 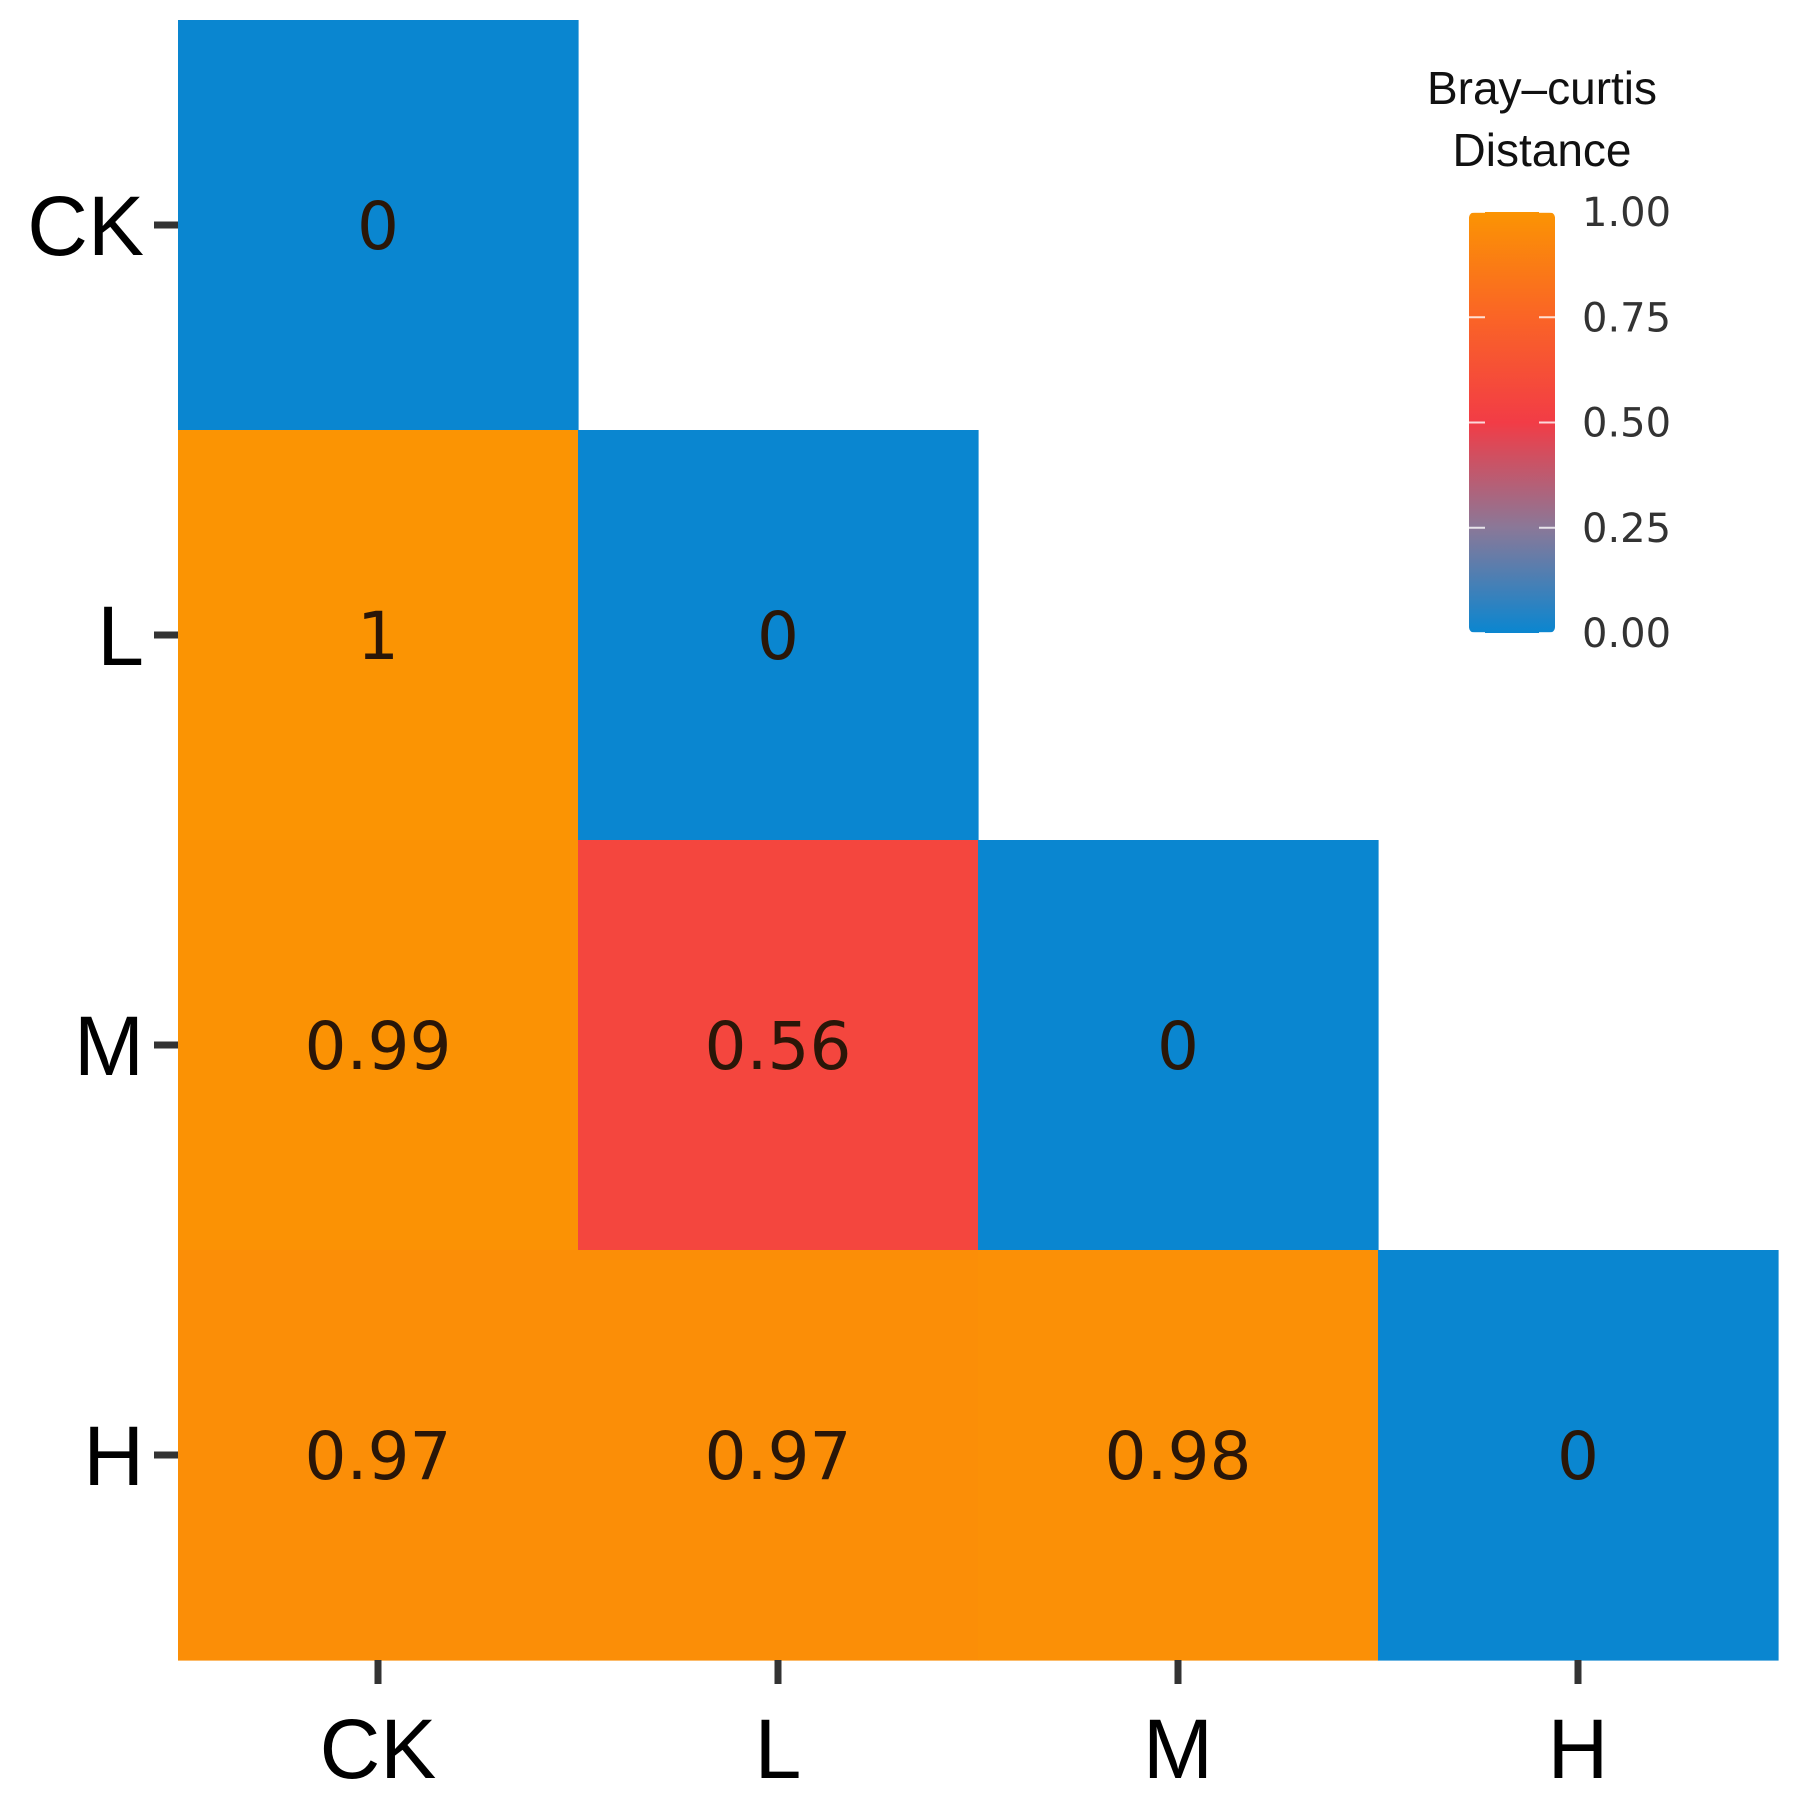 What do you see at coordinates (1542, 88) in the screenshot?
I see `legend-title-line-1: Bray–curtis` at bounding box center [1542, 88].